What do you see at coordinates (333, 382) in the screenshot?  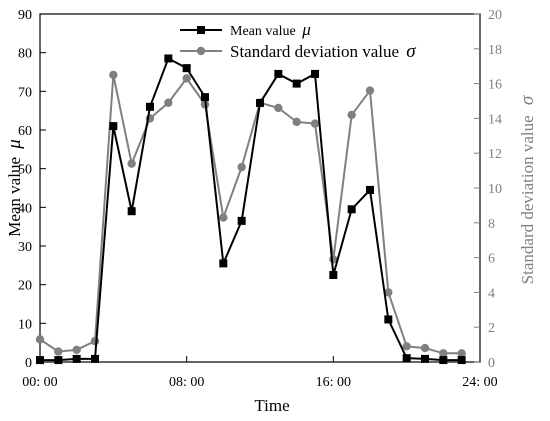 I see `bottom-tick-label: 16: 00` at bounding box center [333, 382].